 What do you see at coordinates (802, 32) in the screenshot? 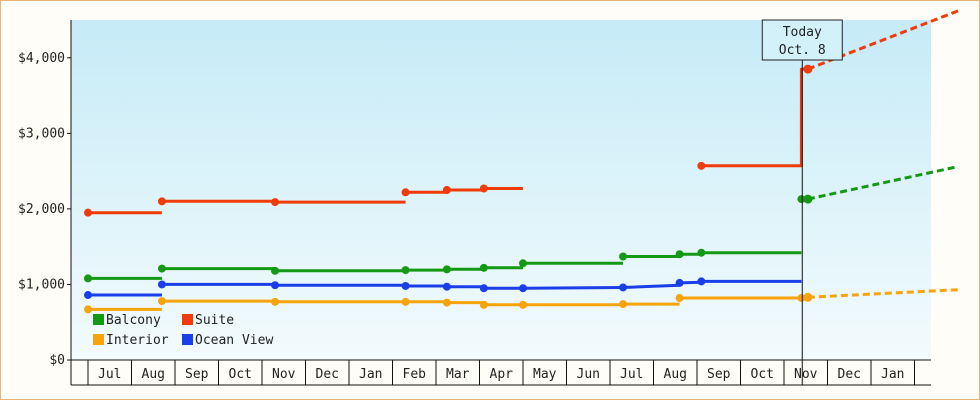
I see `today-label: Today` at bounding box center [802, 32].